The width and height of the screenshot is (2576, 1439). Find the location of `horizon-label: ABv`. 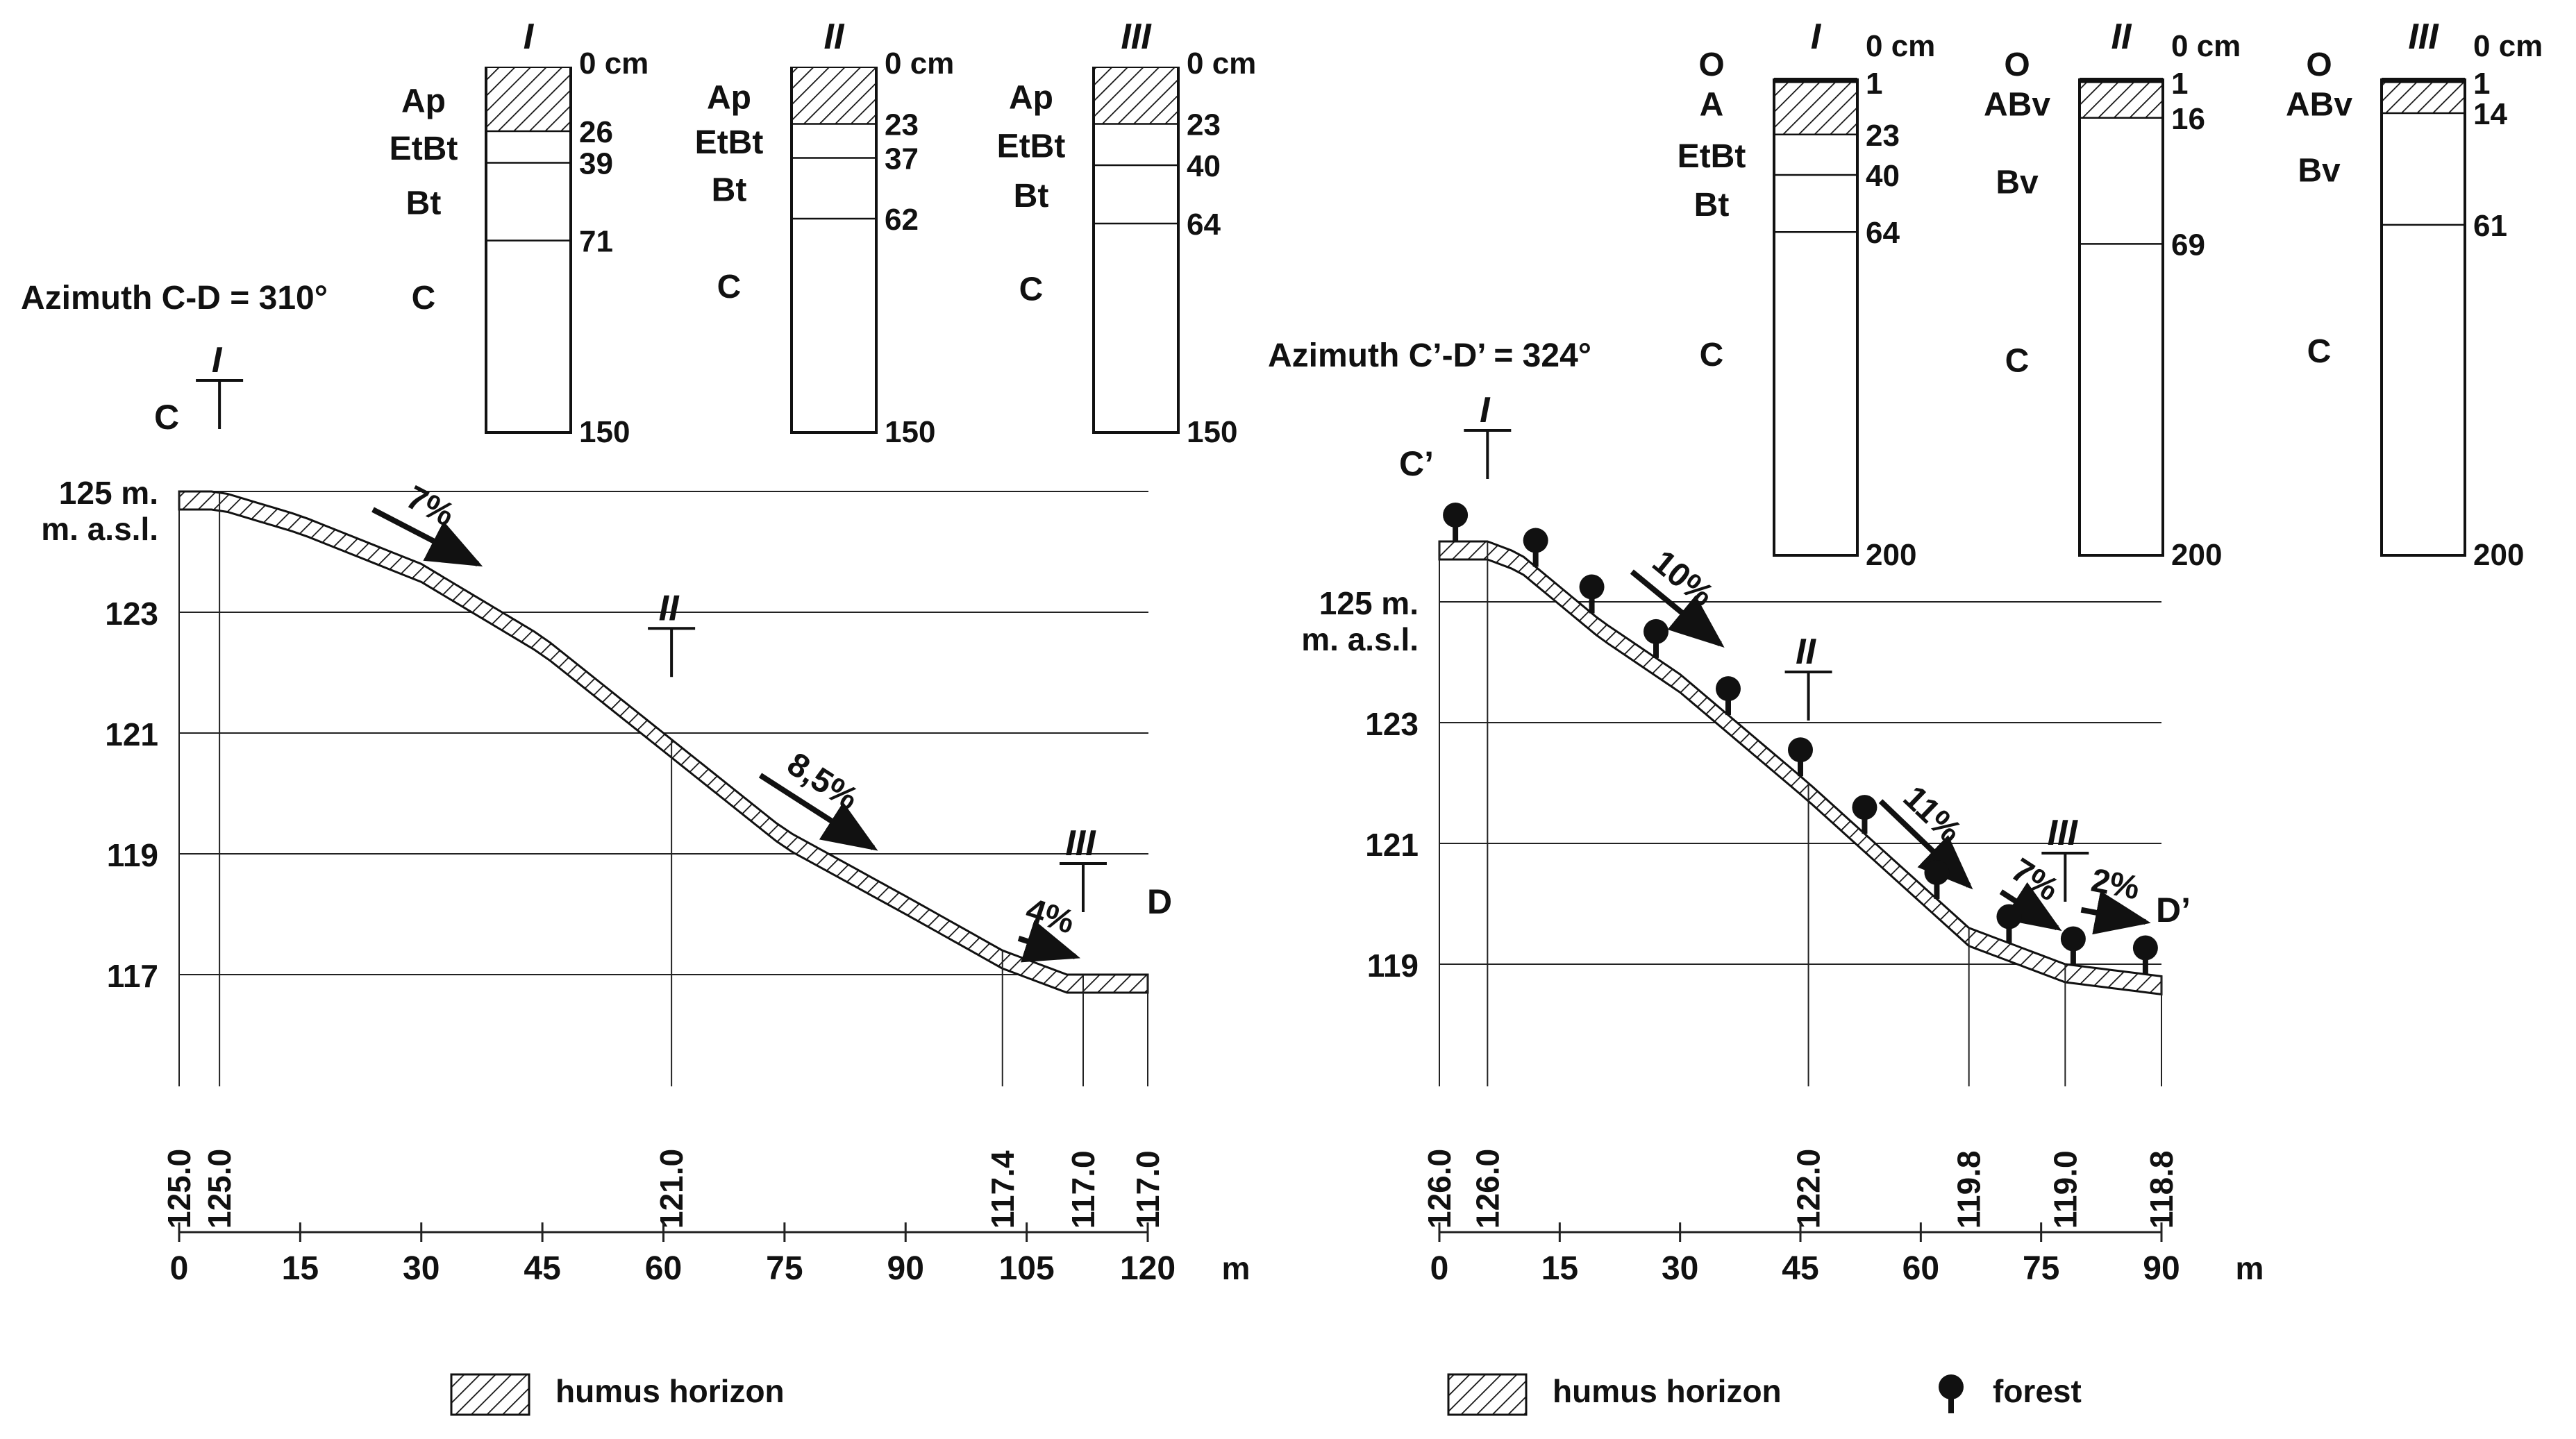

horizon-label: ABv is located at coordinates (2017, 104).